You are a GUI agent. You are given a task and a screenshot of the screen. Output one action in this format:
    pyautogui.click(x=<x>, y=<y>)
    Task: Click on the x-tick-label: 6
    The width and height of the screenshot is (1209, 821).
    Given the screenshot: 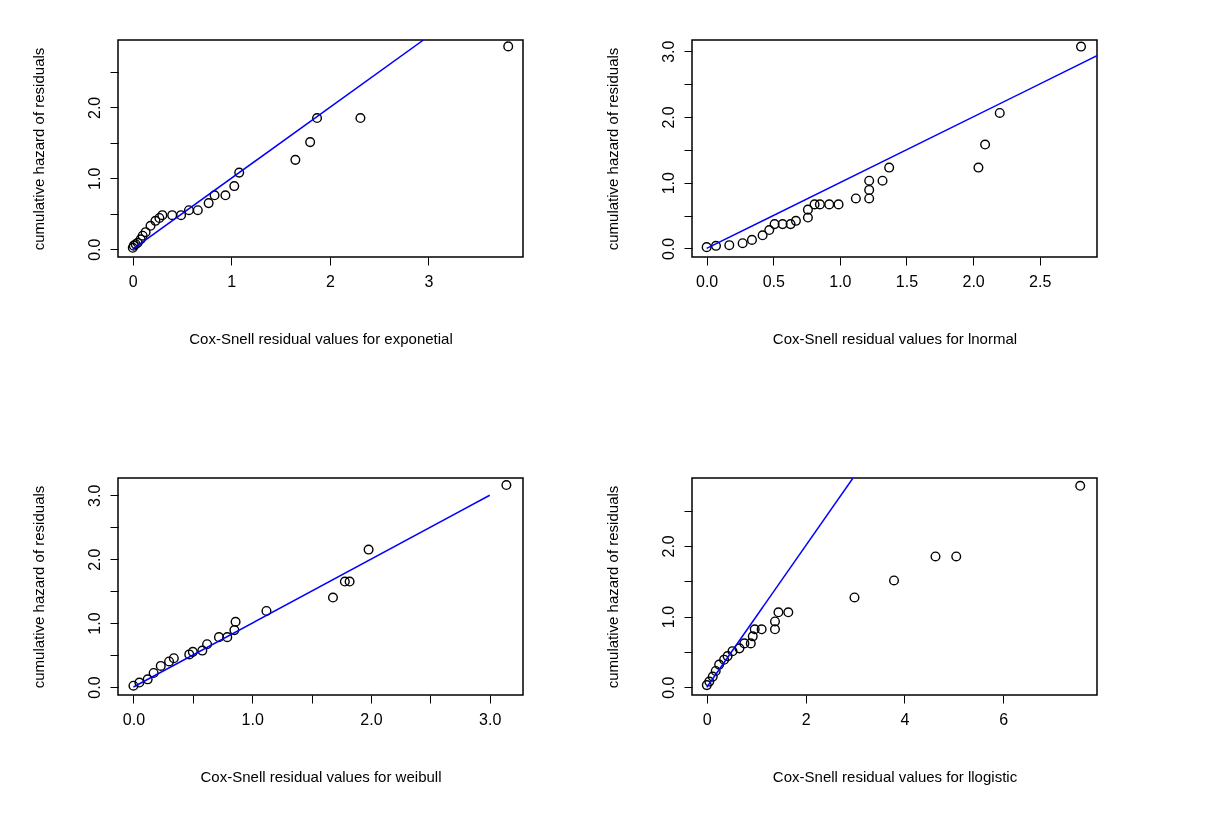 What is the action you would take?
    pyautogui.click(x=1004, y=719)
    